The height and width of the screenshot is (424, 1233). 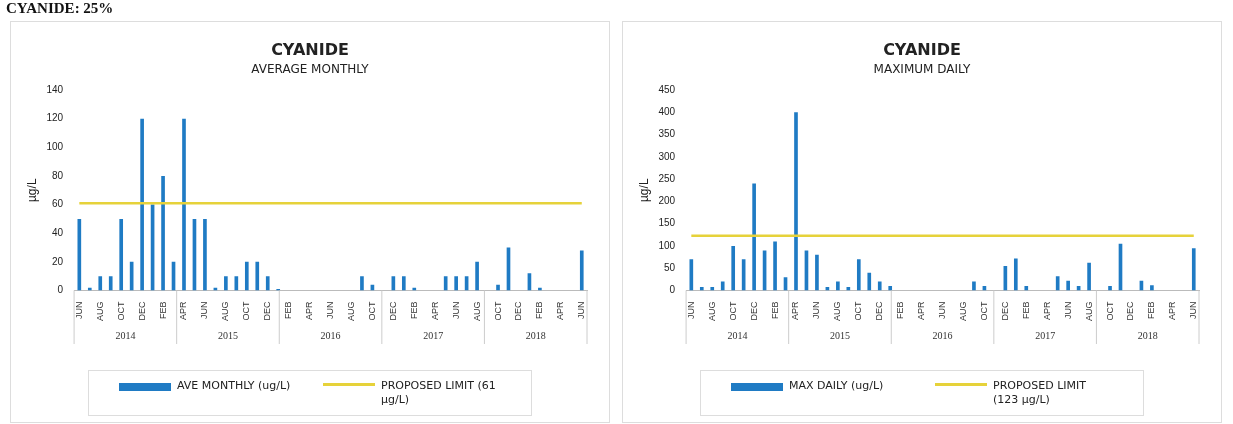 What do you see at coordinates (667, 89) in the screenshot?
I see `y-tick-label: 450` at bounding box center [667, 89].